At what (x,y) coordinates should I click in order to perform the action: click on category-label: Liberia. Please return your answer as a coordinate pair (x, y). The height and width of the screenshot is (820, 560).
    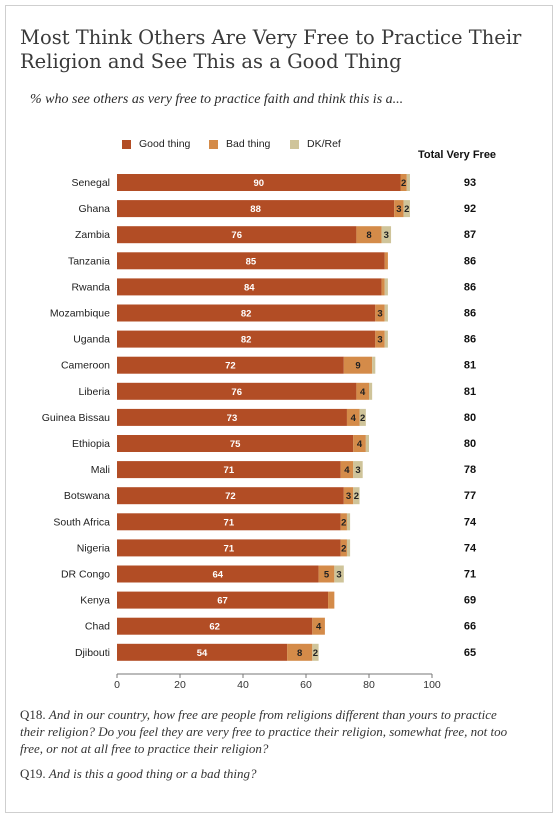
    Looking at the image, I should click on (94, 392).